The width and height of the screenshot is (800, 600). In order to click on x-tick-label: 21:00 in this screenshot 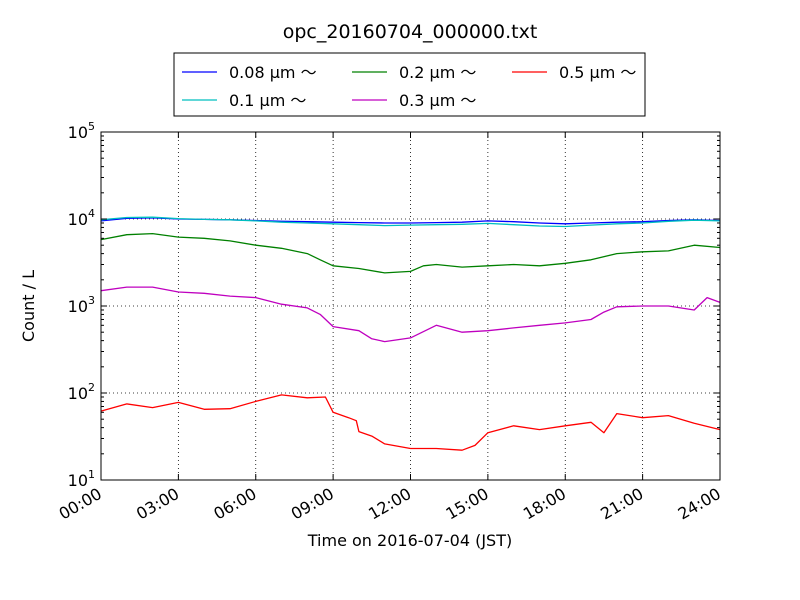, I will do `click(621, 504)`.